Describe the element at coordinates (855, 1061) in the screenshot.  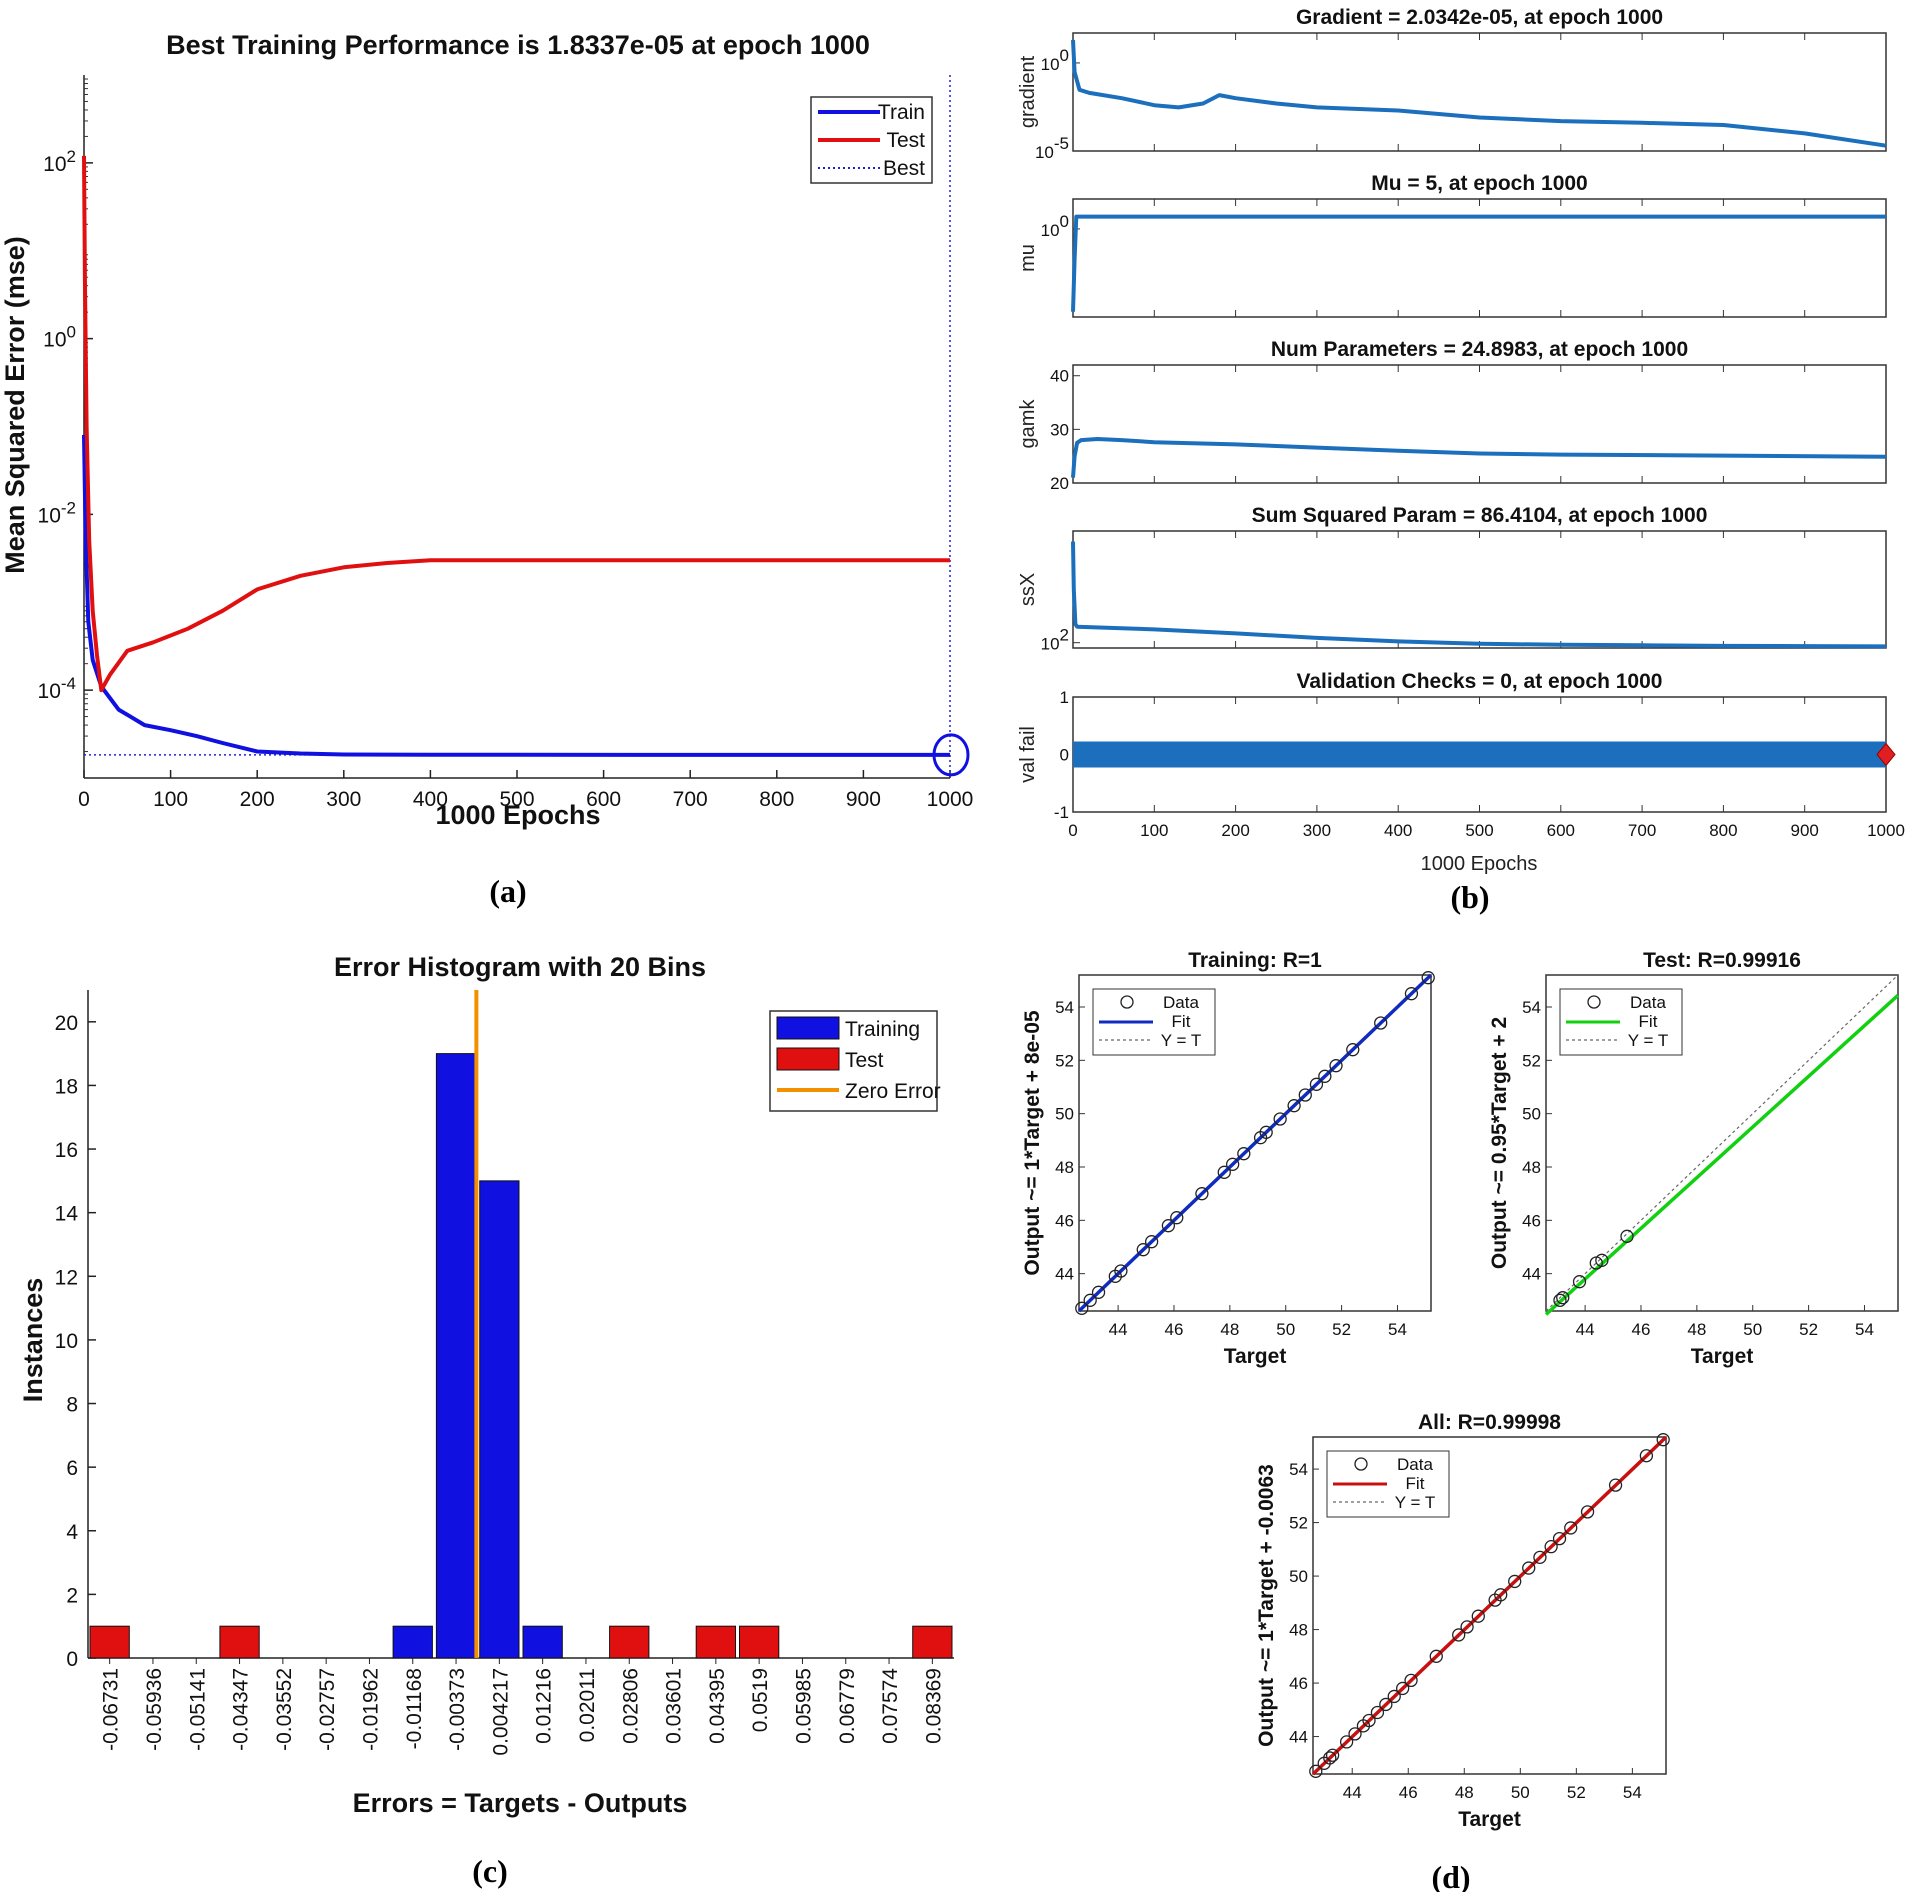
I see `chart-c-legend: Training Test Zero Error` at that location.